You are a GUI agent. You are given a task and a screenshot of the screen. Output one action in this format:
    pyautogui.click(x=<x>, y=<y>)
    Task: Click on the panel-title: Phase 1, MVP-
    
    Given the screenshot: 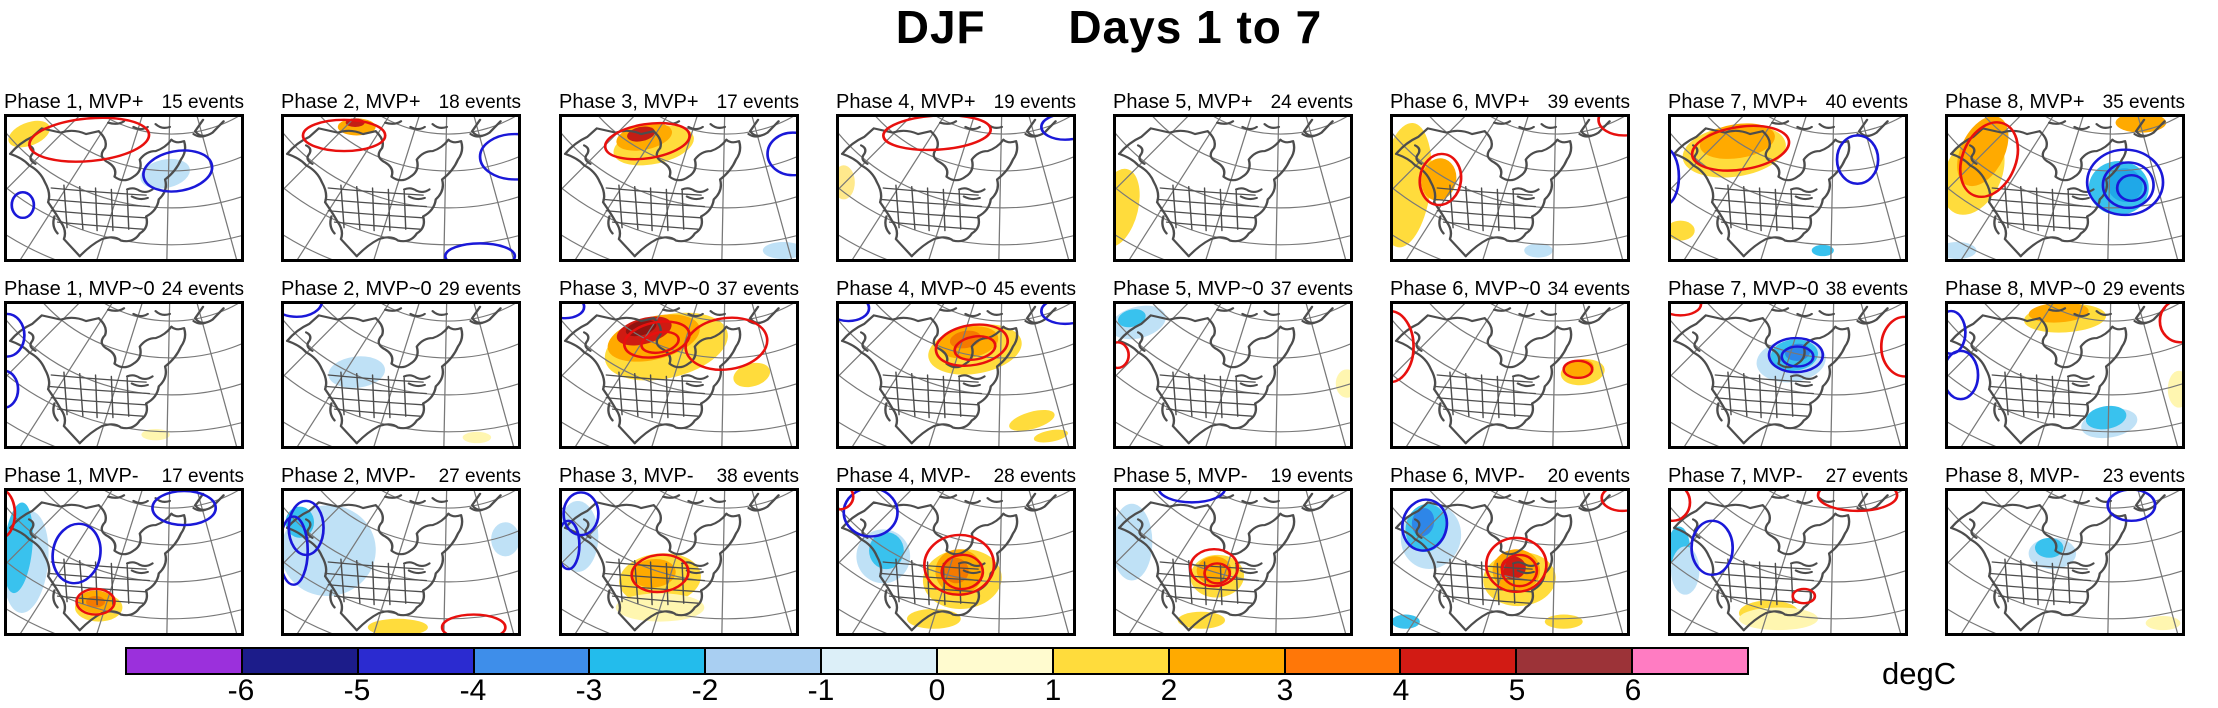 What is the action you would take?
    pyautogui.click(x=71, y=476)
    